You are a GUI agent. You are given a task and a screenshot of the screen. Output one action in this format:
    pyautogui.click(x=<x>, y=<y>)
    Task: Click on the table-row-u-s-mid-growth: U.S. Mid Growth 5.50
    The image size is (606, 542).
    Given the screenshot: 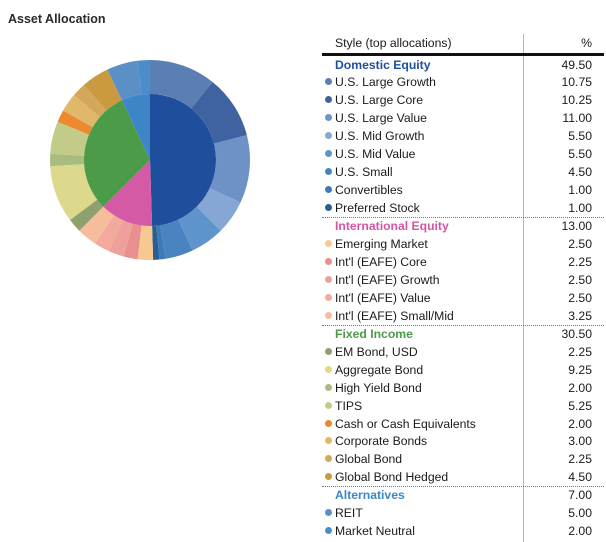 What is the action you would take?
    pyautogui.click(x=463, y=136)
    